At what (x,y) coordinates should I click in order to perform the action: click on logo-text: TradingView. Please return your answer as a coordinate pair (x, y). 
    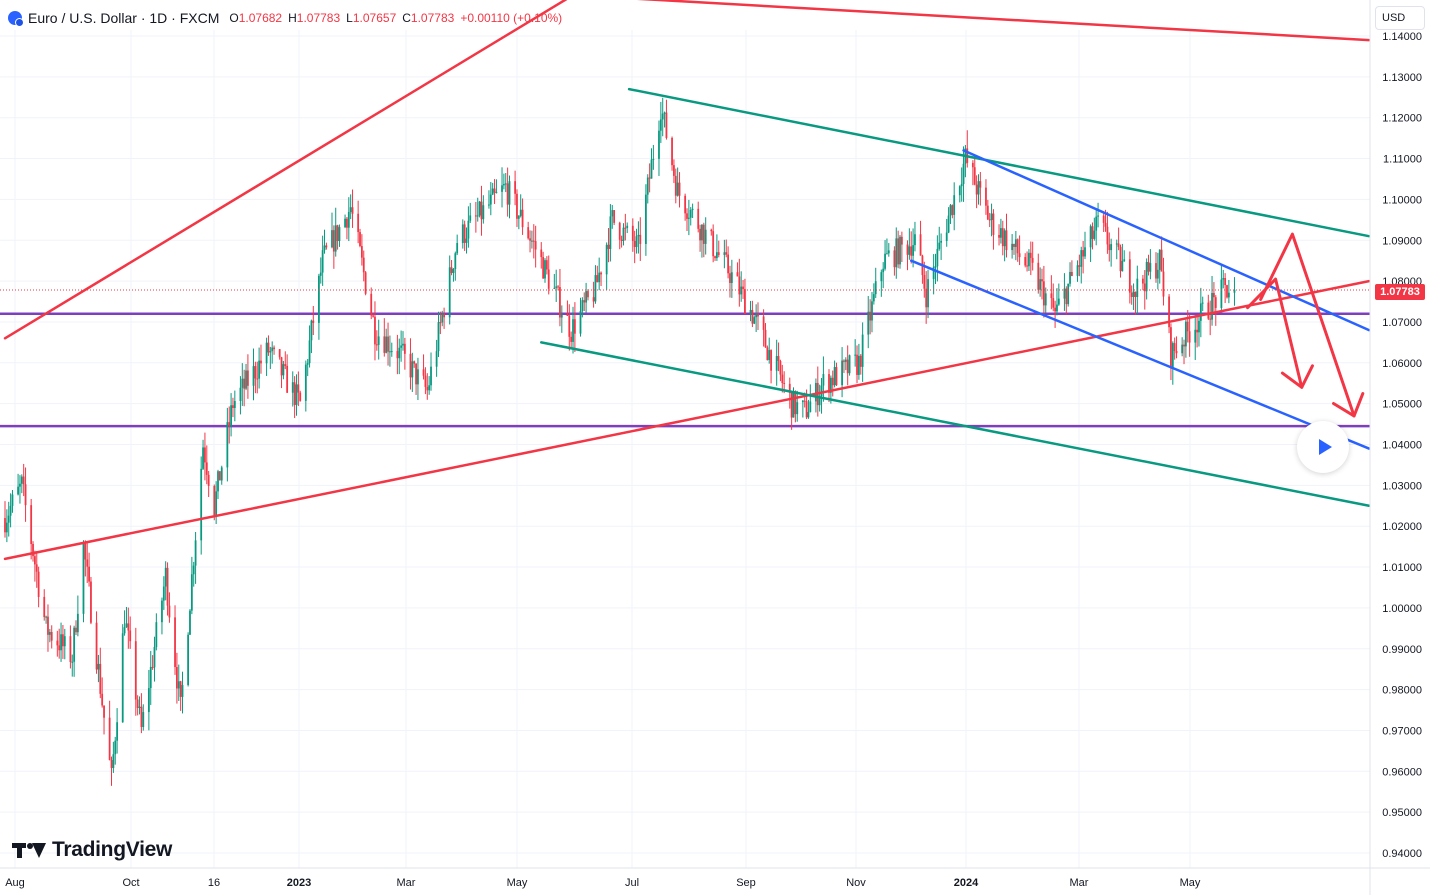
    Looking at the image, I should click on (112, 849).